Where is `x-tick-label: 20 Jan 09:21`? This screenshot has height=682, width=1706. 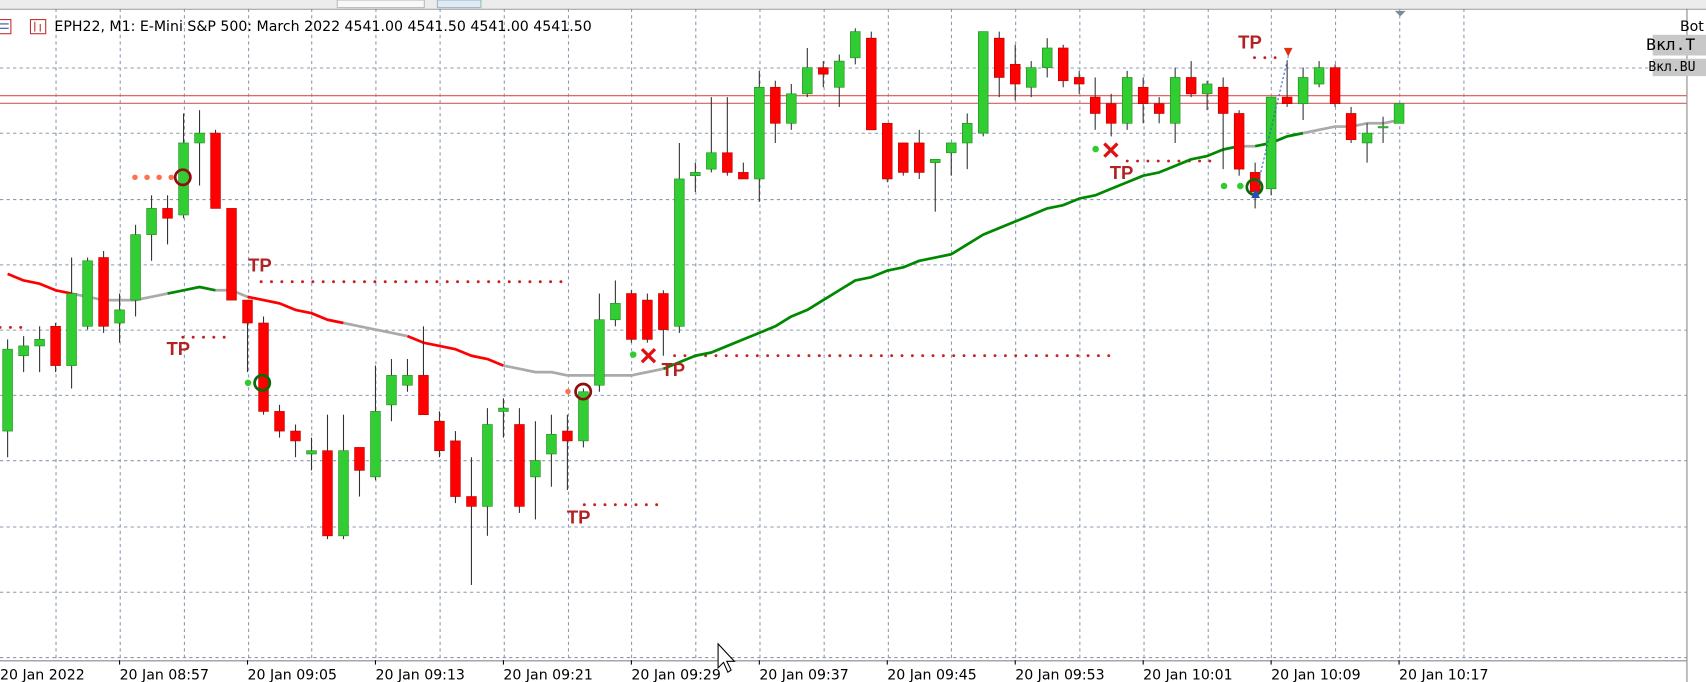
x-tick-label: 20 Jan 09:21 is located at coordinates (547, 674).